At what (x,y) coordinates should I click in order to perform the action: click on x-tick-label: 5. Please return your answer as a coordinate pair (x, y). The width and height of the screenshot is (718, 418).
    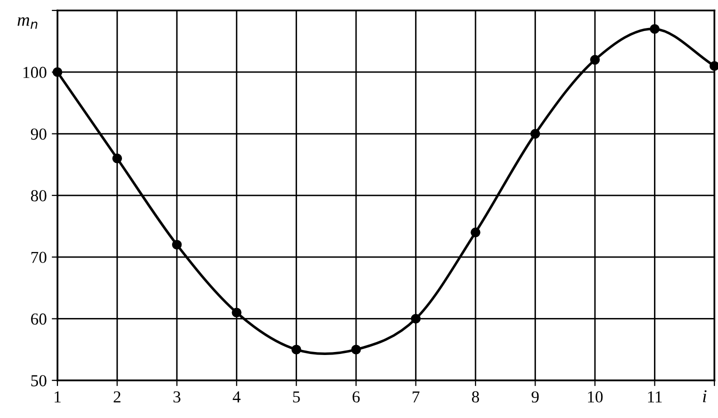
    Looking at the image, I should click on (296, 397).